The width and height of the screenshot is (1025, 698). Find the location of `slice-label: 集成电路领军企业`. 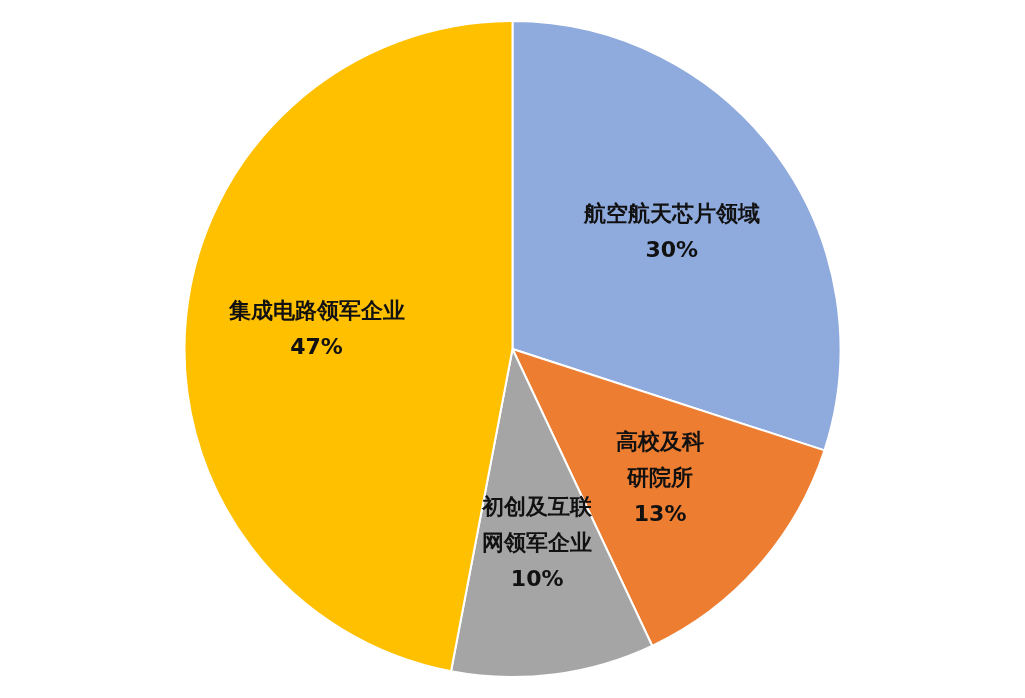

slice-label: 集成电路领军企业 is located at coordinates (316, 311).